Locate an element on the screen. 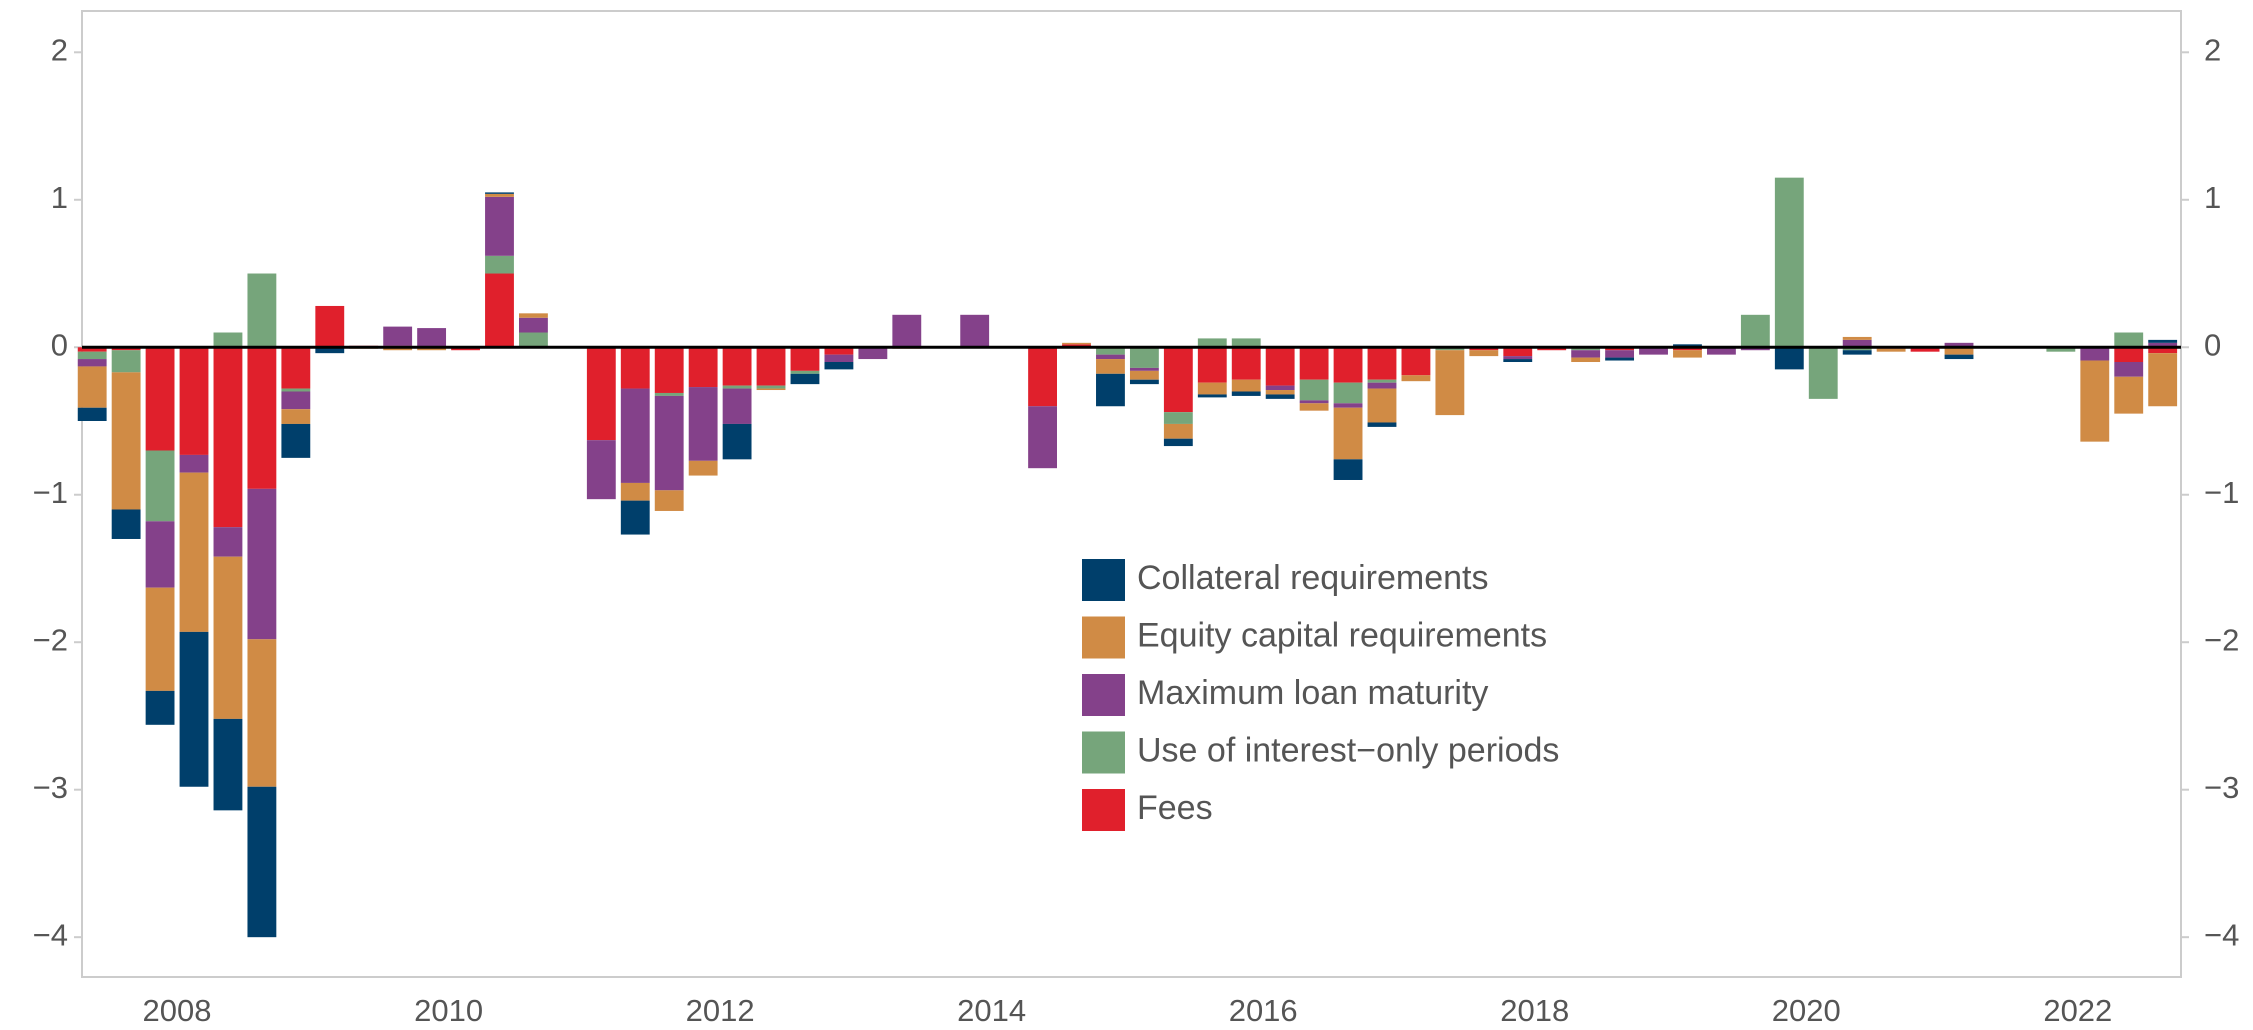 This screenshot has width=2253, height=1030. x-tick-label: 2008 is located at coordinates (177, 1010).